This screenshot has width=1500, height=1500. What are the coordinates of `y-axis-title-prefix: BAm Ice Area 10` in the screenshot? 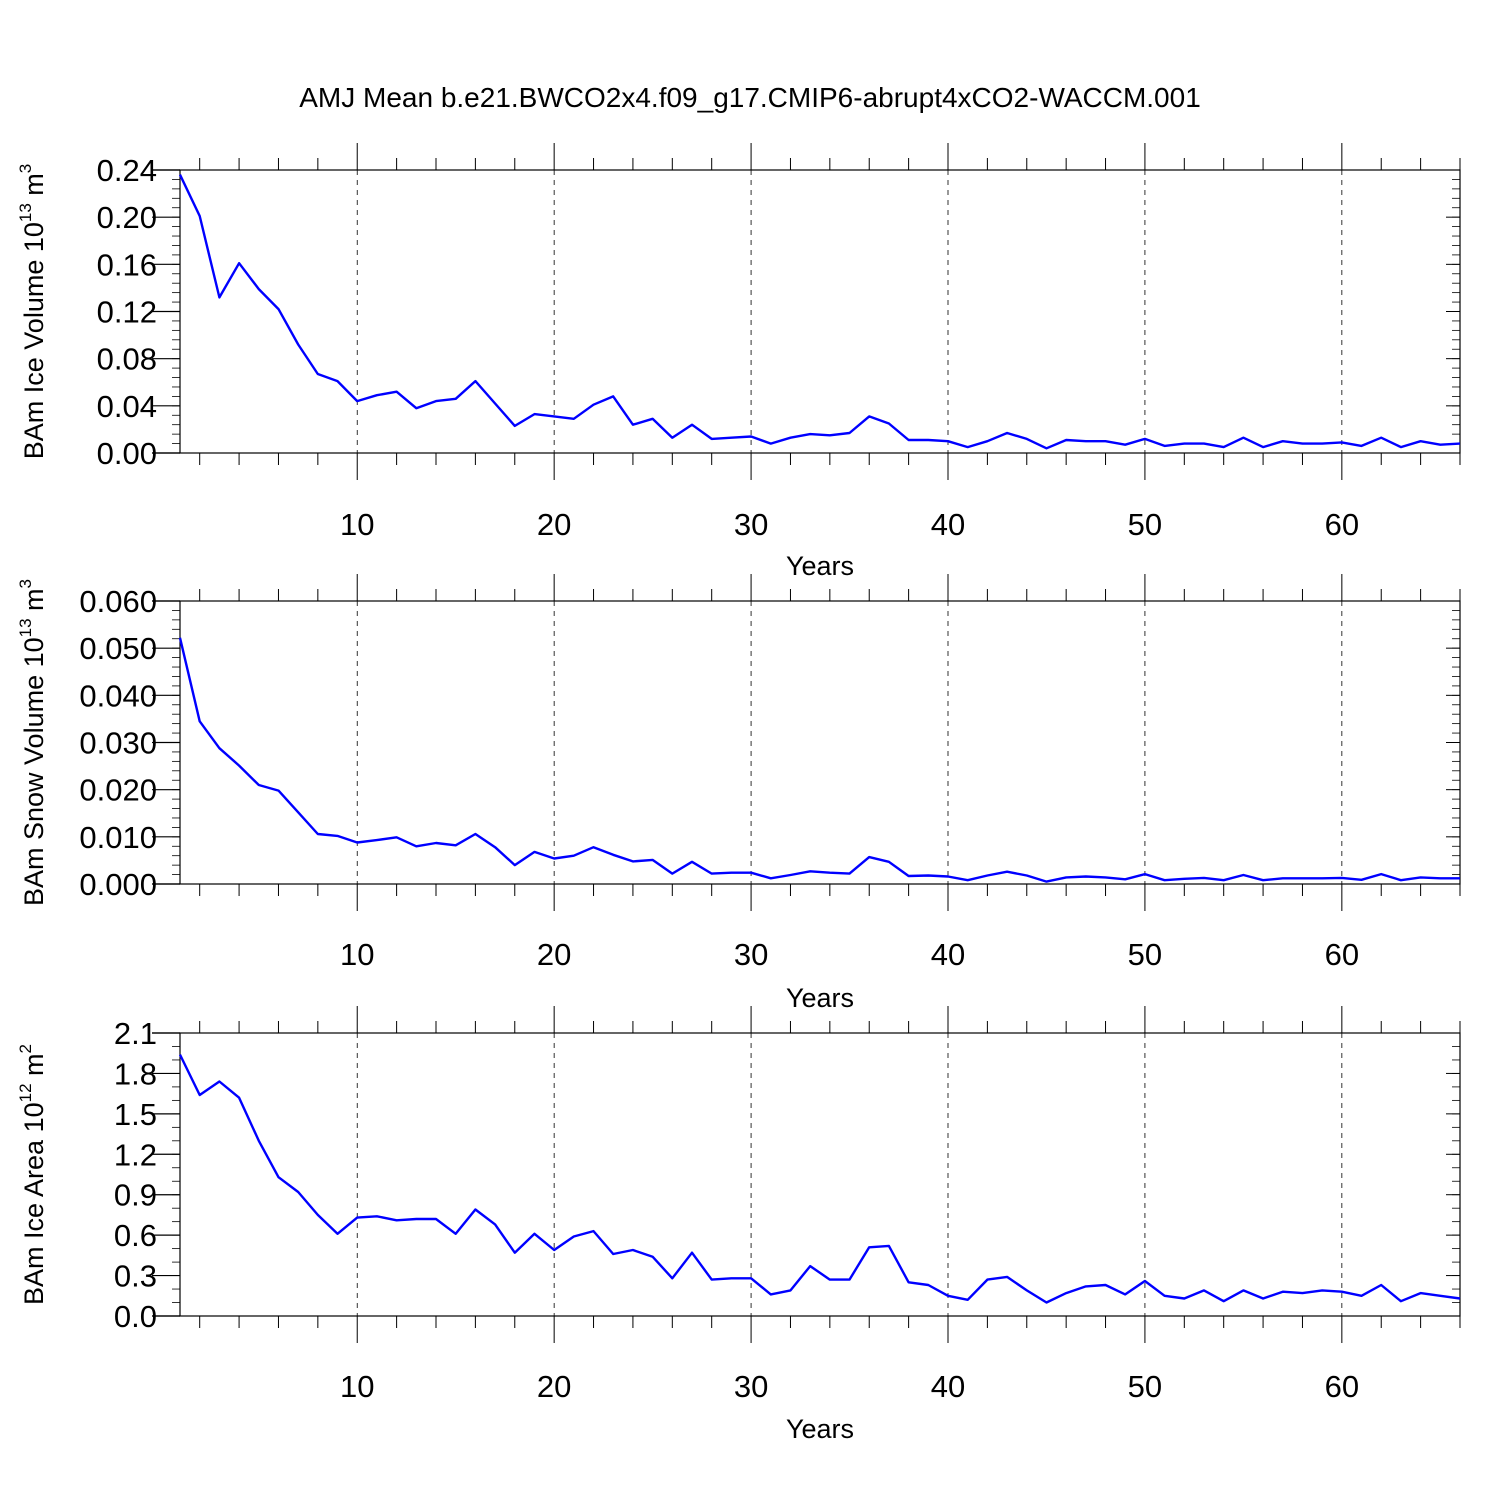 It's located at (34, 1203).